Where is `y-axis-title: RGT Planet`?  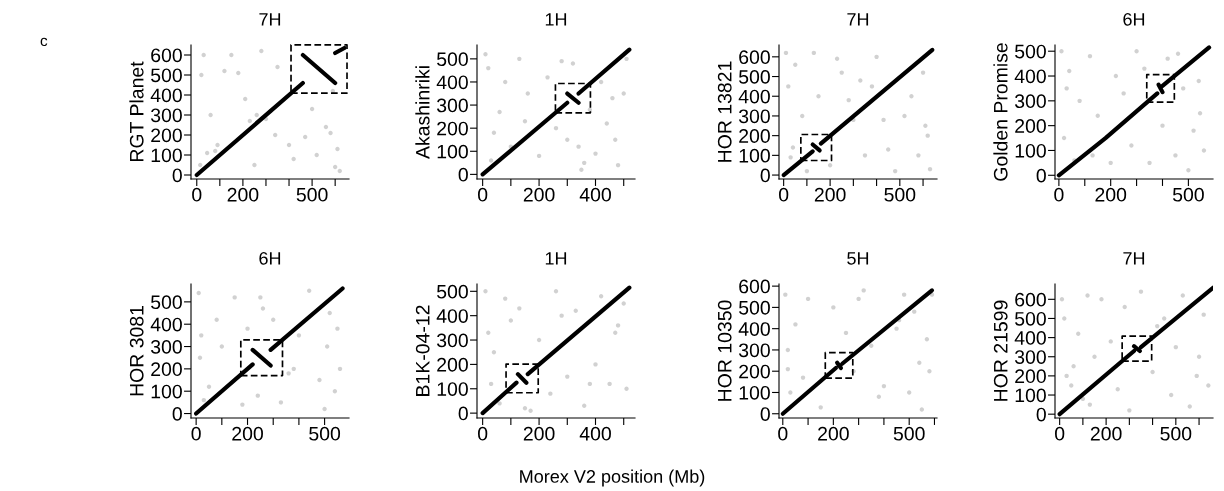 y-axis-title: RGT Planet is located at coordinates (136, 111).